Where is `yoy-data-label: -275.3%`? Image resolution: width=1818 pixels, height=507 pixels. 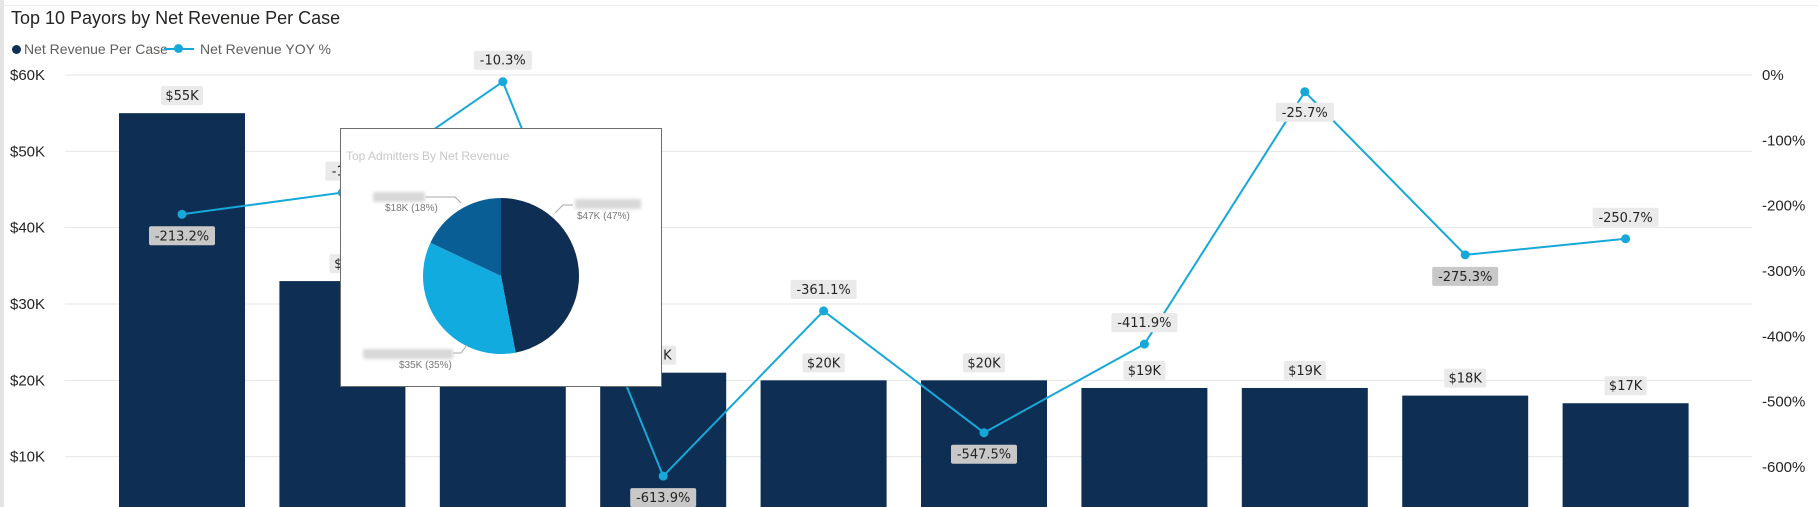 yoy-data-label: -275.3% is located at coordinates (1465, 277).